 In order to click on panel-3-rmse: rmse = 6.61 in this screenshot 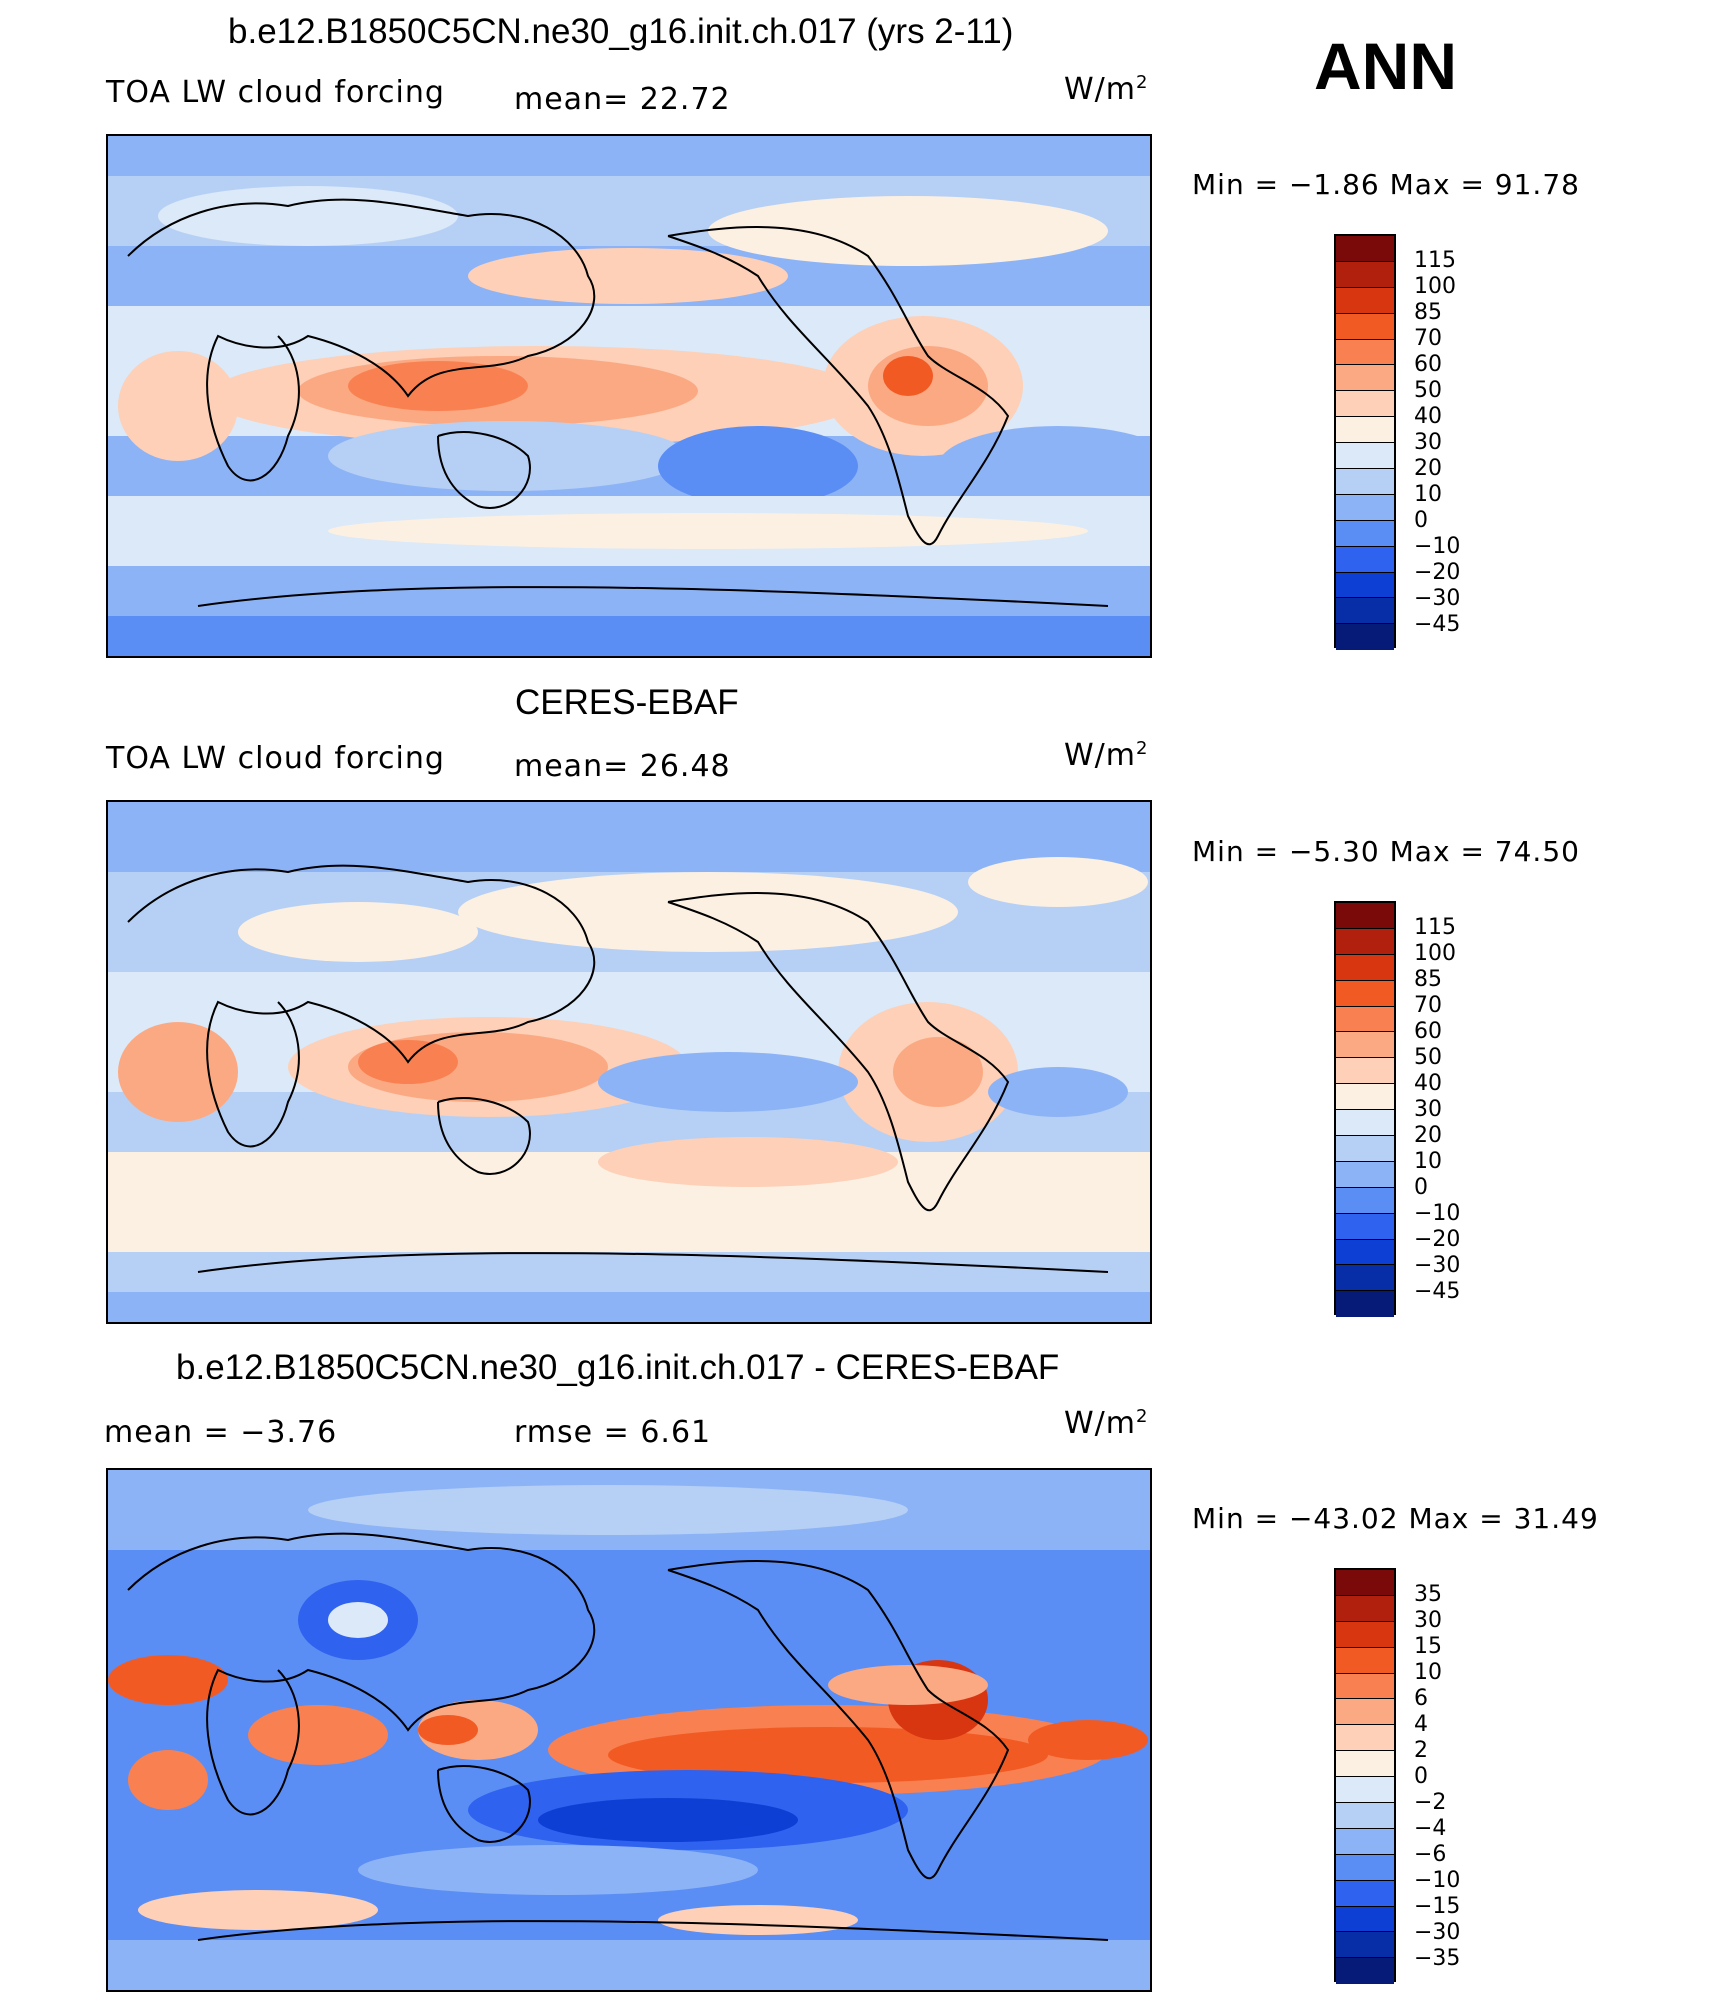, I will do `click(613, 1432)`.